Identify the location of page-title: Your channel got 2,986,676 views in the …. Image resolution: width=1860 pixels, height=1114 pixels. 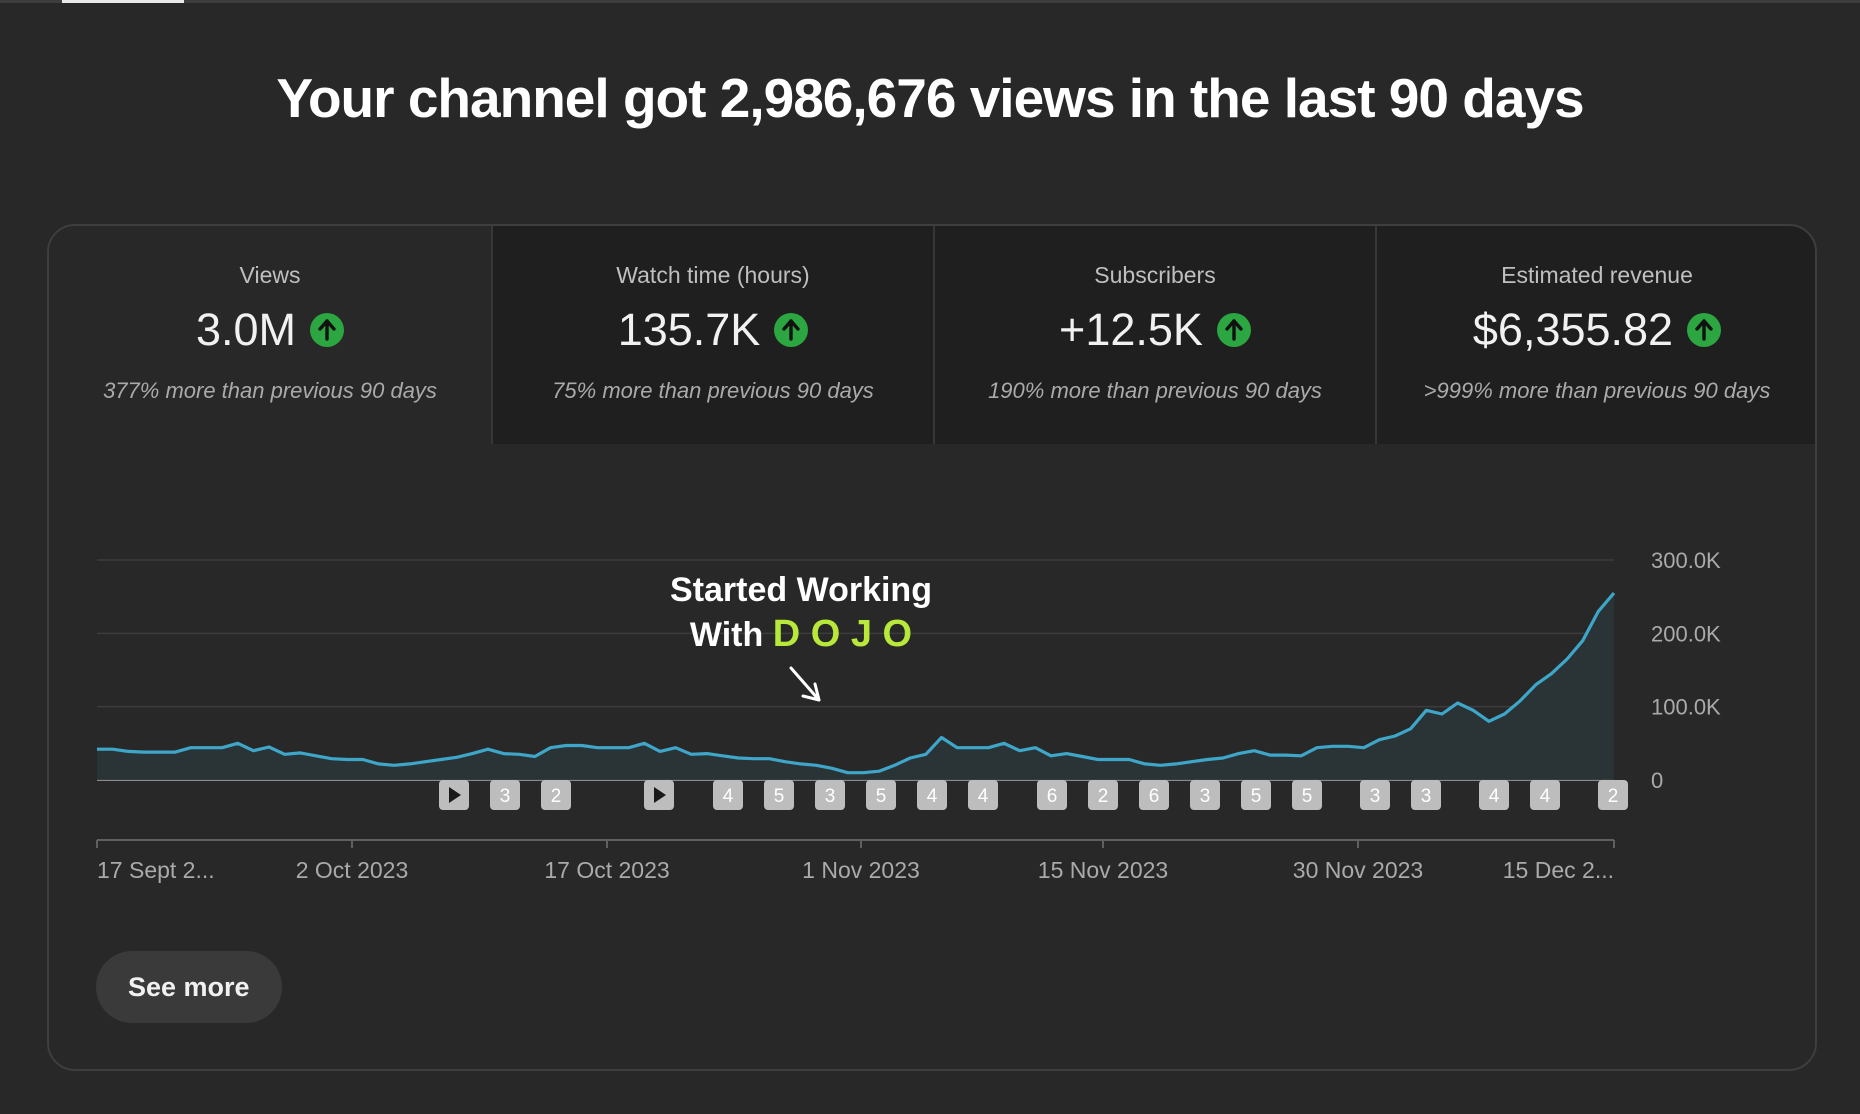
(930, 98).